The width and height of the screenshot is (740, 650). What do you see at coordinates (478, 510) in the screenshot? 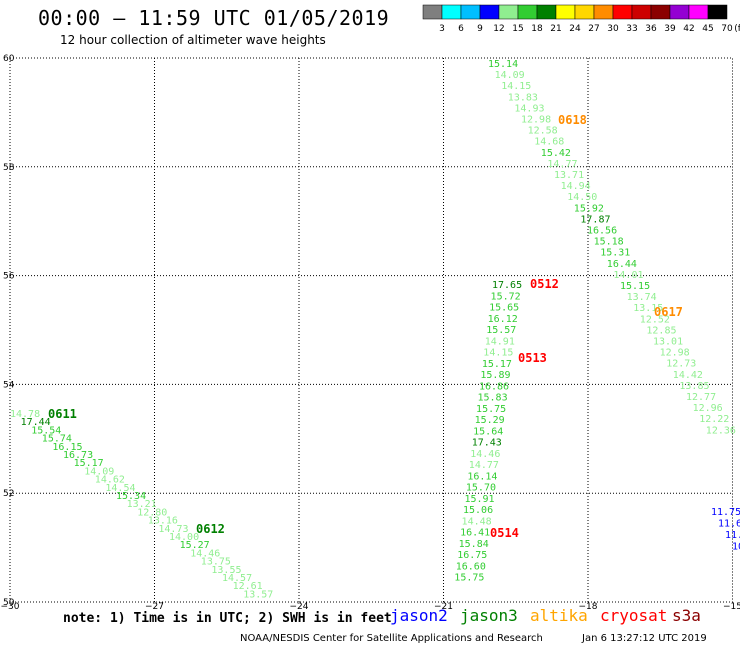
I see `wave-height-label: 15.06` at bounding box center [478, 510].